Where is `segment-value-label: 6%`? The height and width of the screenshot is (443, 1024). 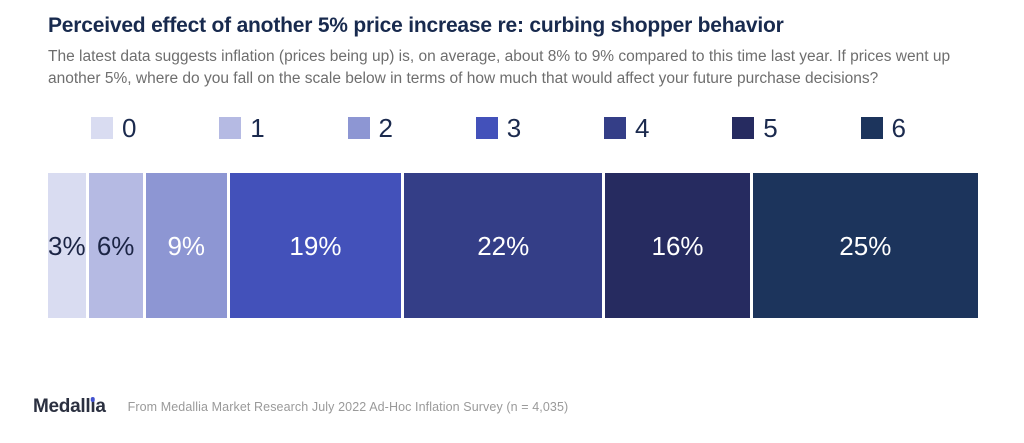 segment-value-label: 6% is located at coordinates (115, 245).